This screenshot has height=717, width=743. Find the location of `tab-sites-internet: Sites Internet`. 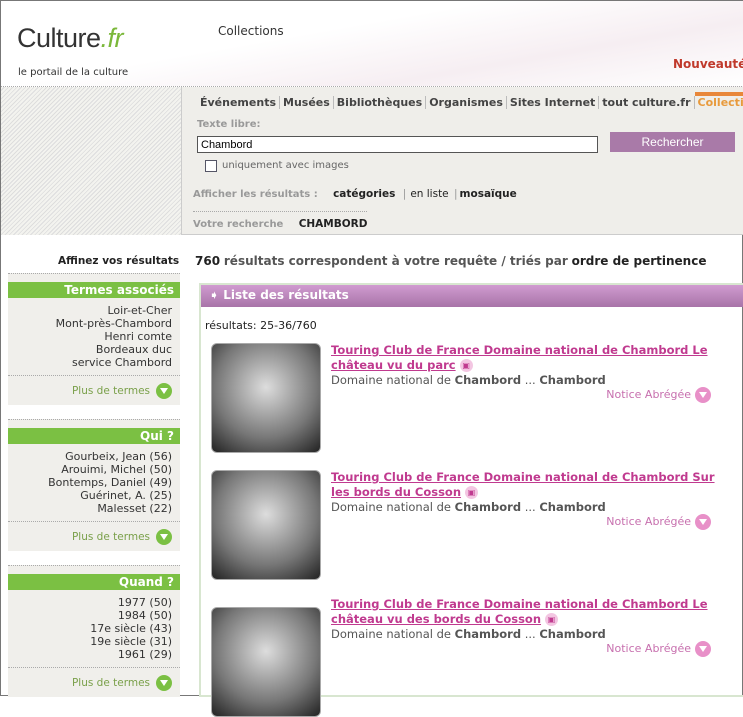

tab-sites-internet: Sites Internet is located at coordinates (553, 102).